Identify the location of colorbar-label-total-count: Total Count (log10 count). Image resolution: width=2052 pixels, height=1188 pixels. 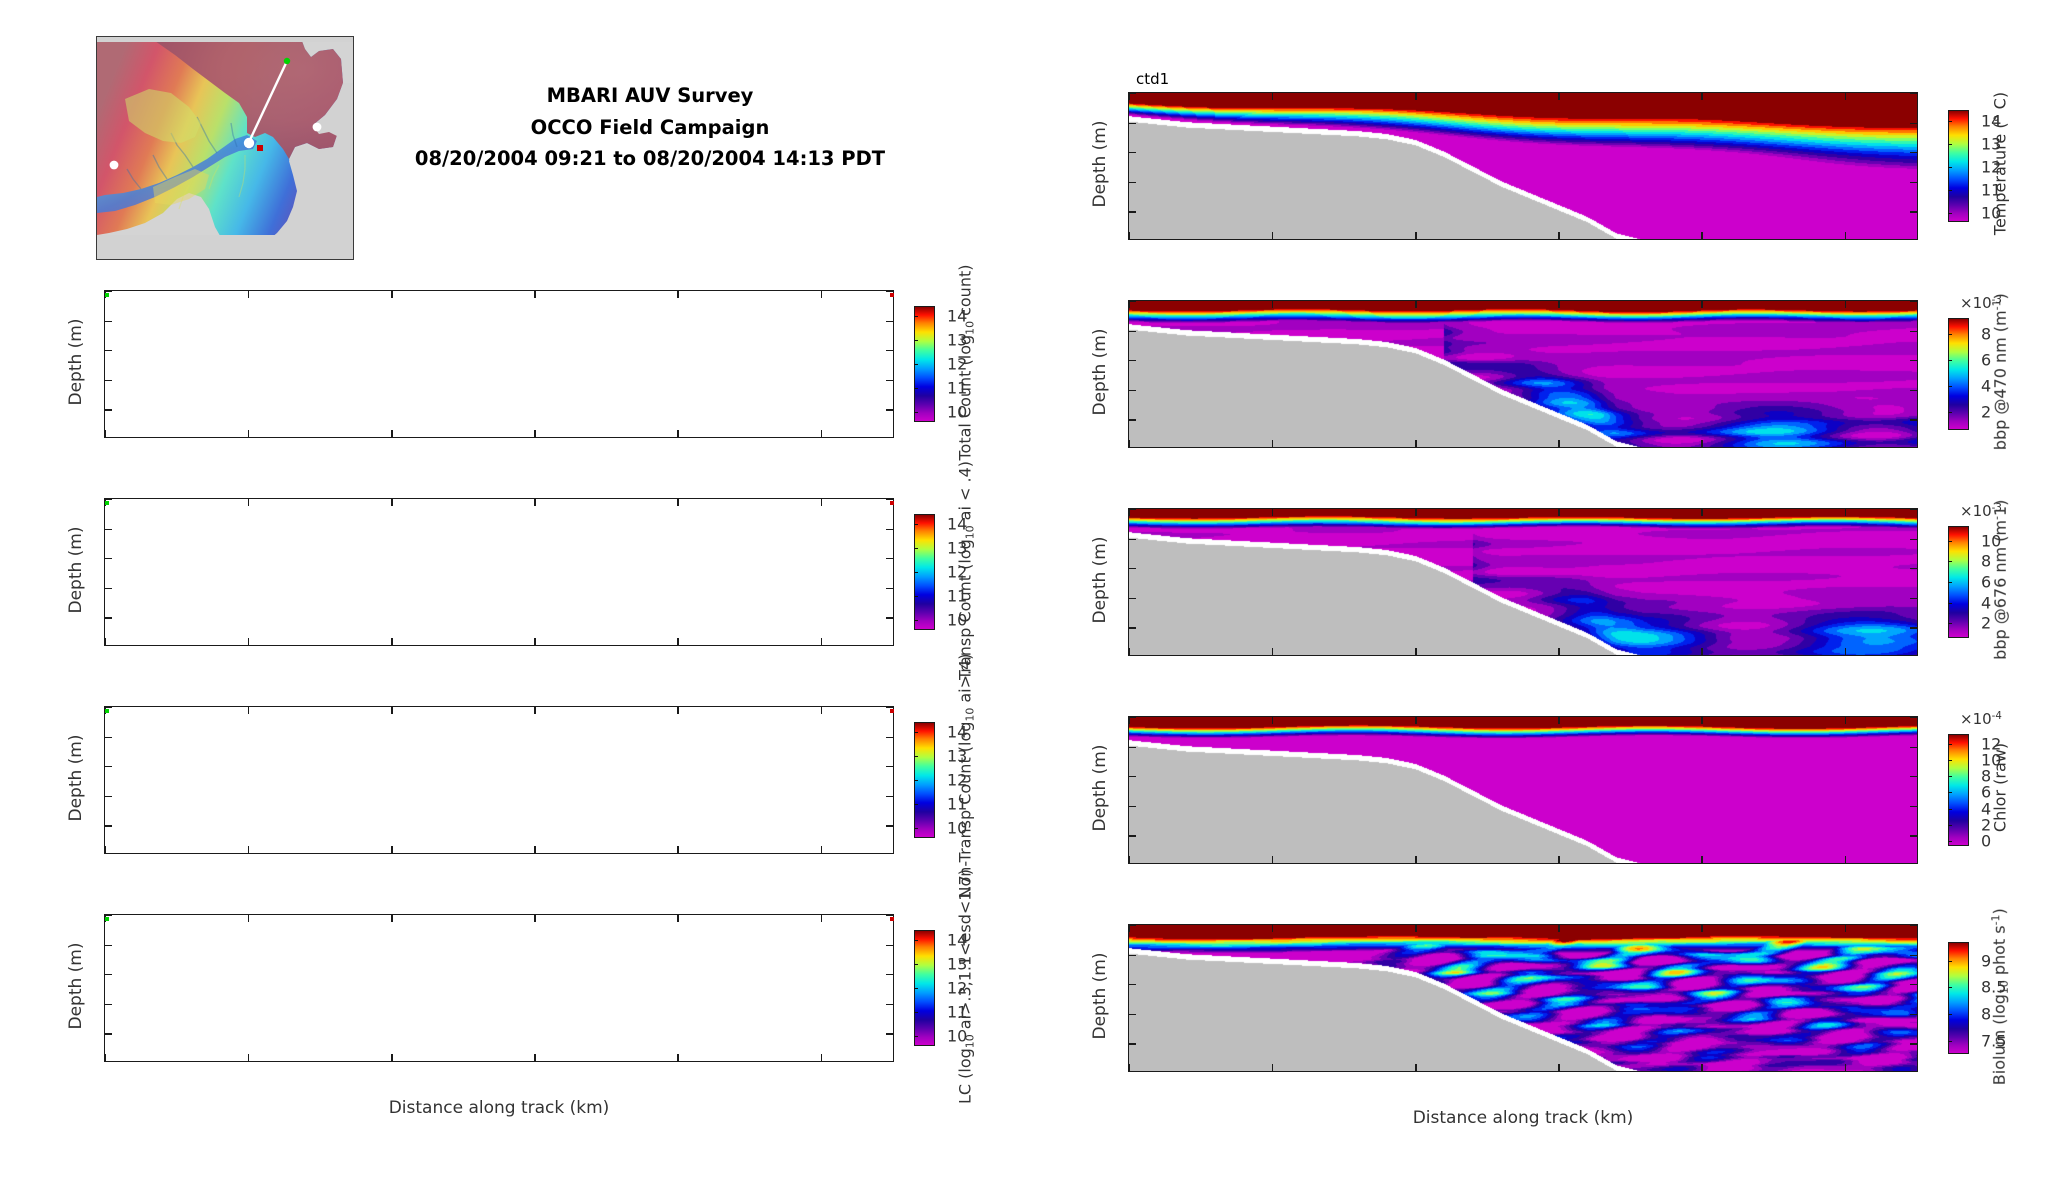
(966, 362).